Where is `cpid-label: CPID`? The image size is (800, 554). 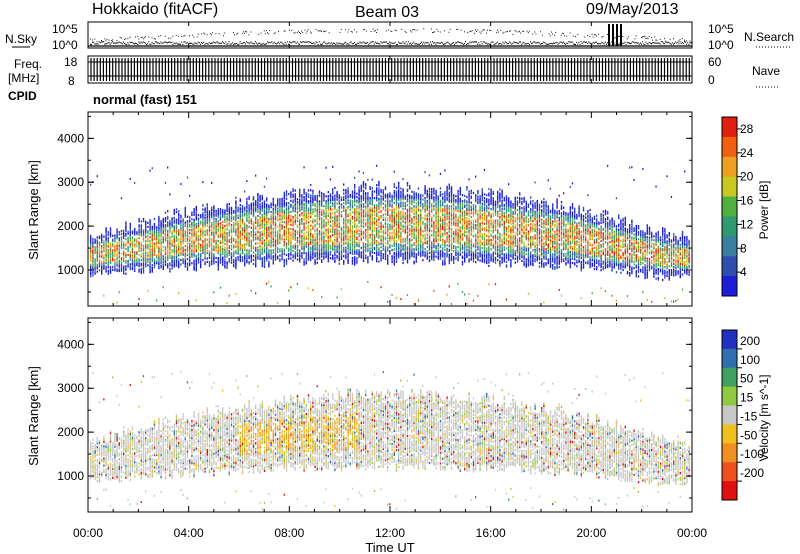 cpid-label: CPID is located at coordinates (22, 96).